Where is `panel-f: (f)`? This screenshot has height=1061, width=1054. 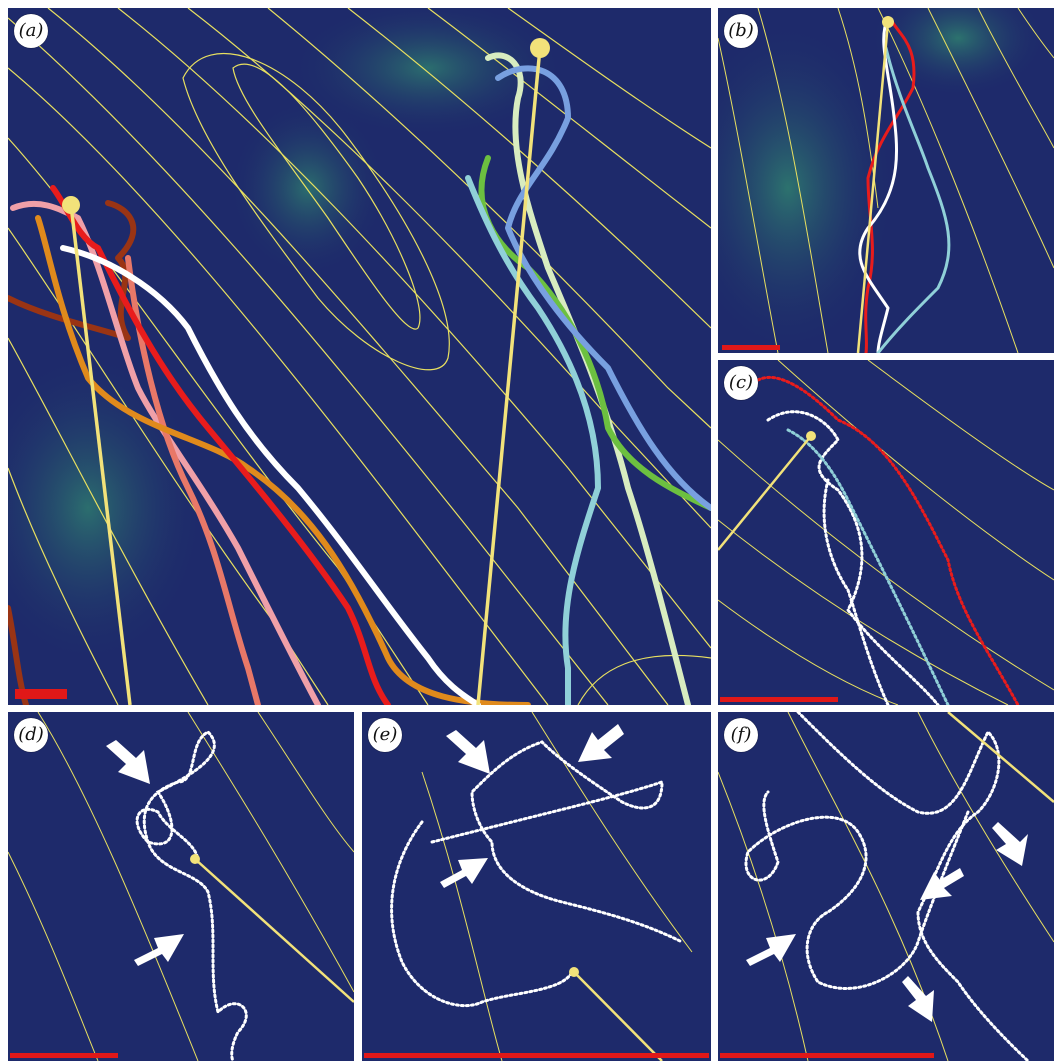
panel-f: (f) is located at coordinates (886, 886).